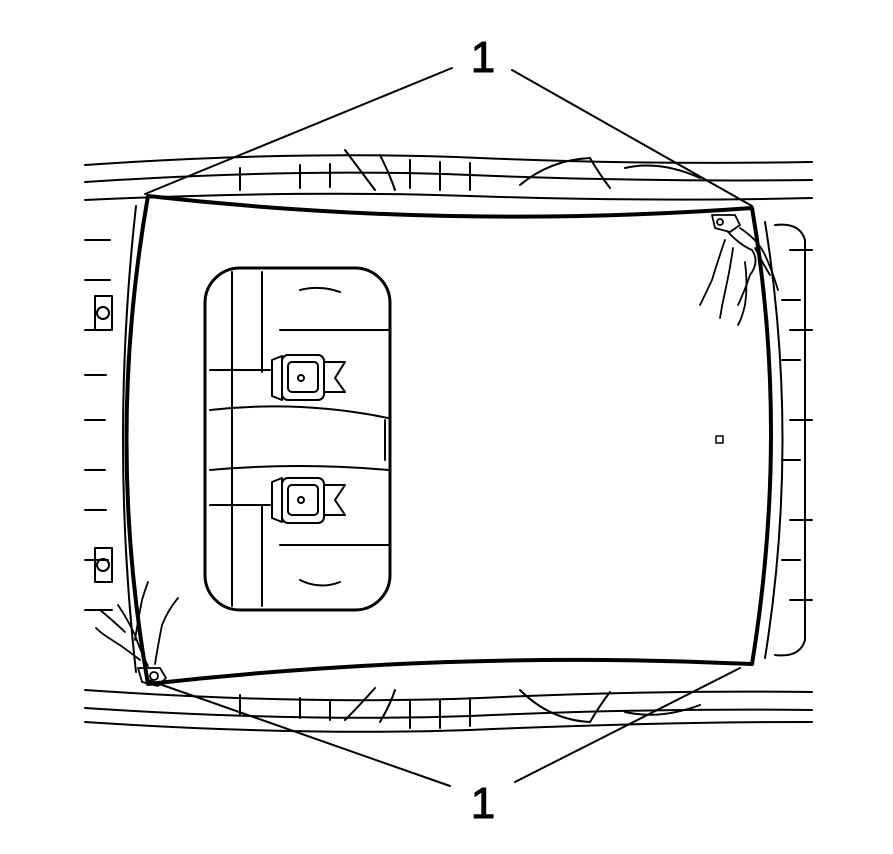 This screenshot has height=854, width=893. Describe the element at coordinates (448, 710) in the screenshot. I see `lower-side-rail` at that location.